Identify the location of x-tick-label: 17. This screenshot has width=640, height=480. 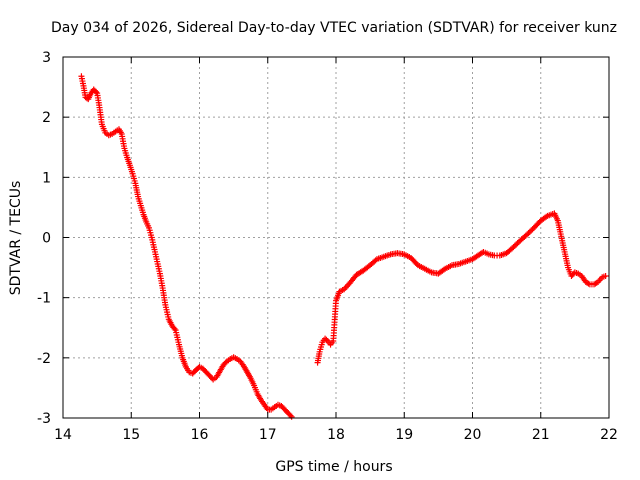
(268, 435).